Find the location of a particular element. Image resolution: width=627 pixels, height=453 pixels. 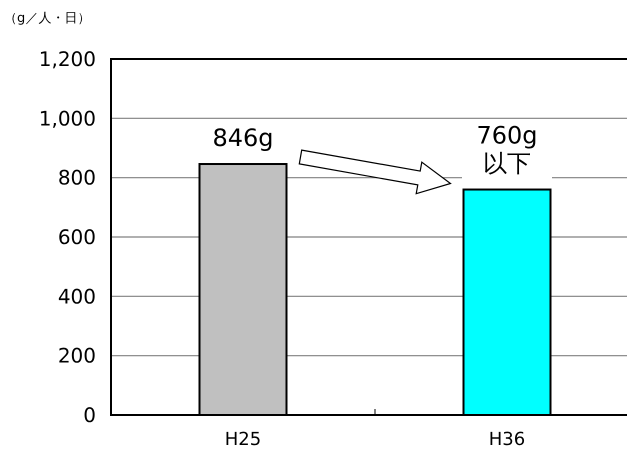

y-tick-label: 0 is located at coordinates (89, 415).